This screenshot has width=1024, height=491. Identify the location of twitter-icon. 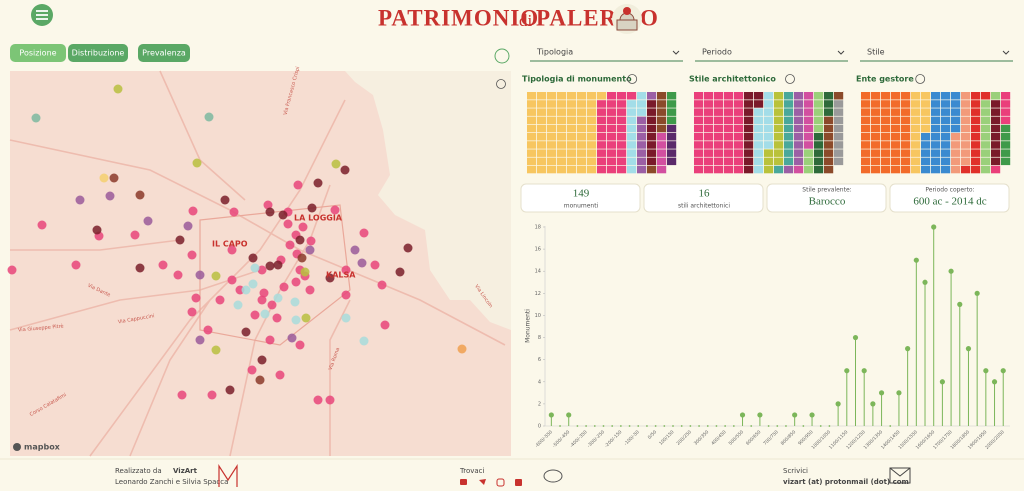
(482, 482).